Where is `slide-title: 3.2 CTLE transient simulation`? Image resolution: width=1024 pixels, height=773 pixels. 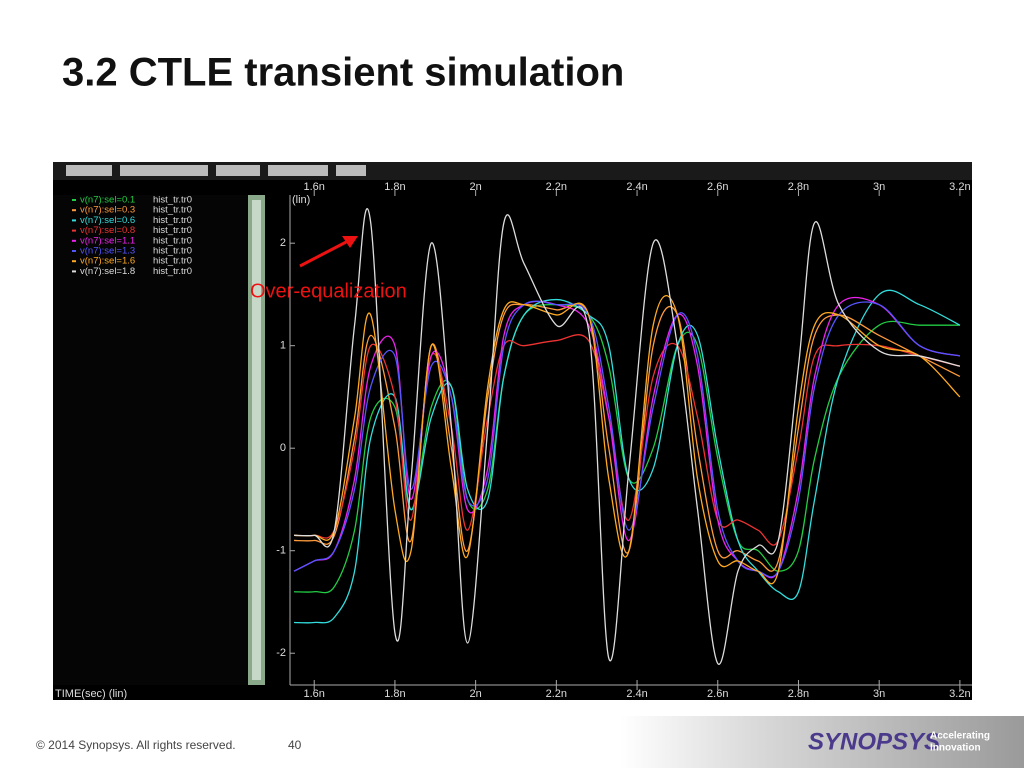 slide-title: 3.2 CTLE transient simulation is located at coordinates (343, 73).